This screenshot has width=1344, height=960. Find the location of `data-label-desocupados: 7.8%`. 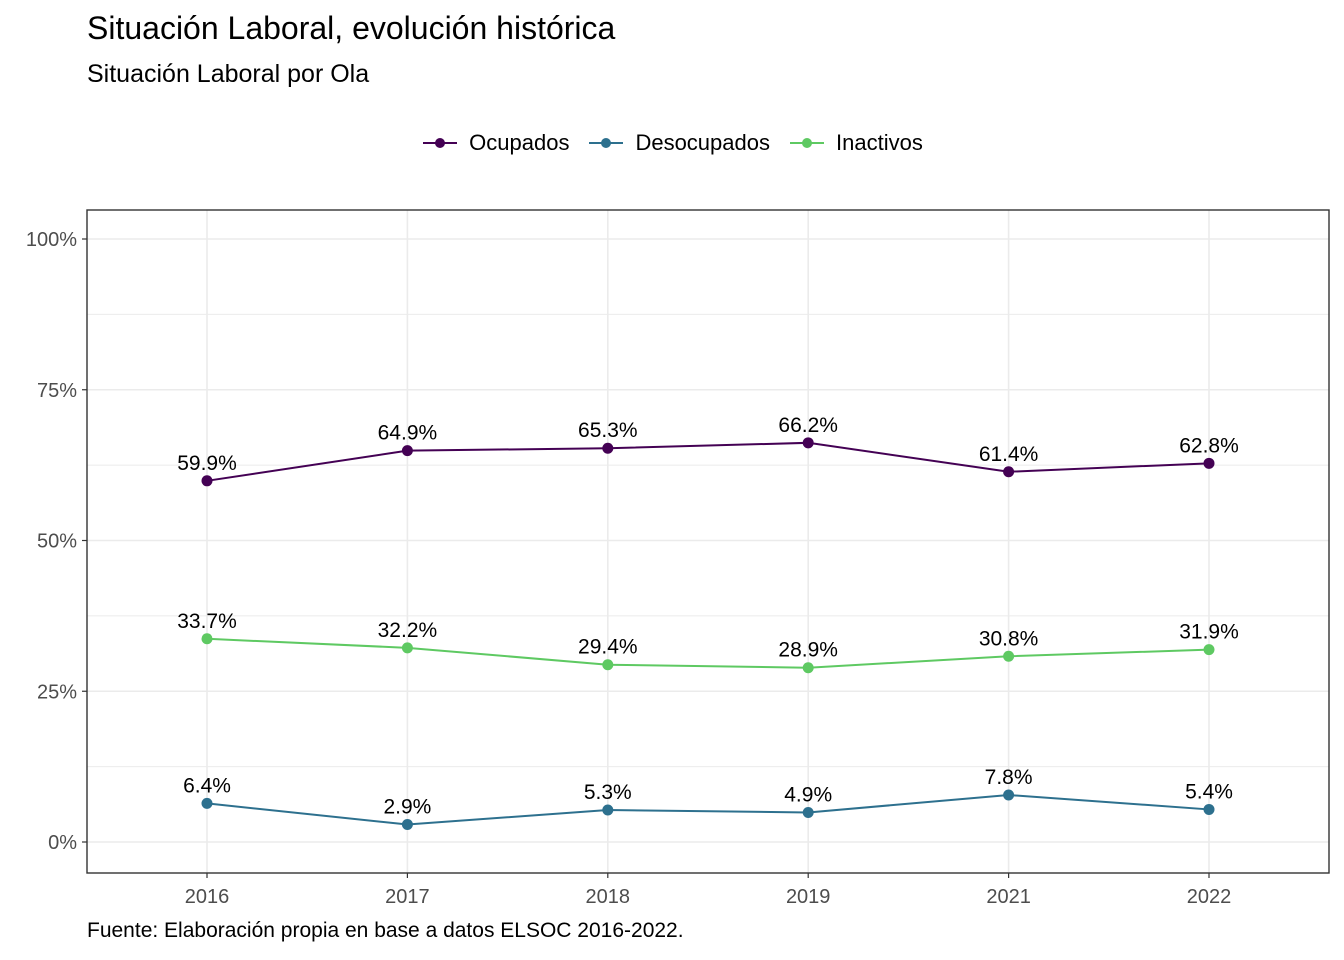

data-label-desocupados: 7.8% is located at coordinates (1009, 777).